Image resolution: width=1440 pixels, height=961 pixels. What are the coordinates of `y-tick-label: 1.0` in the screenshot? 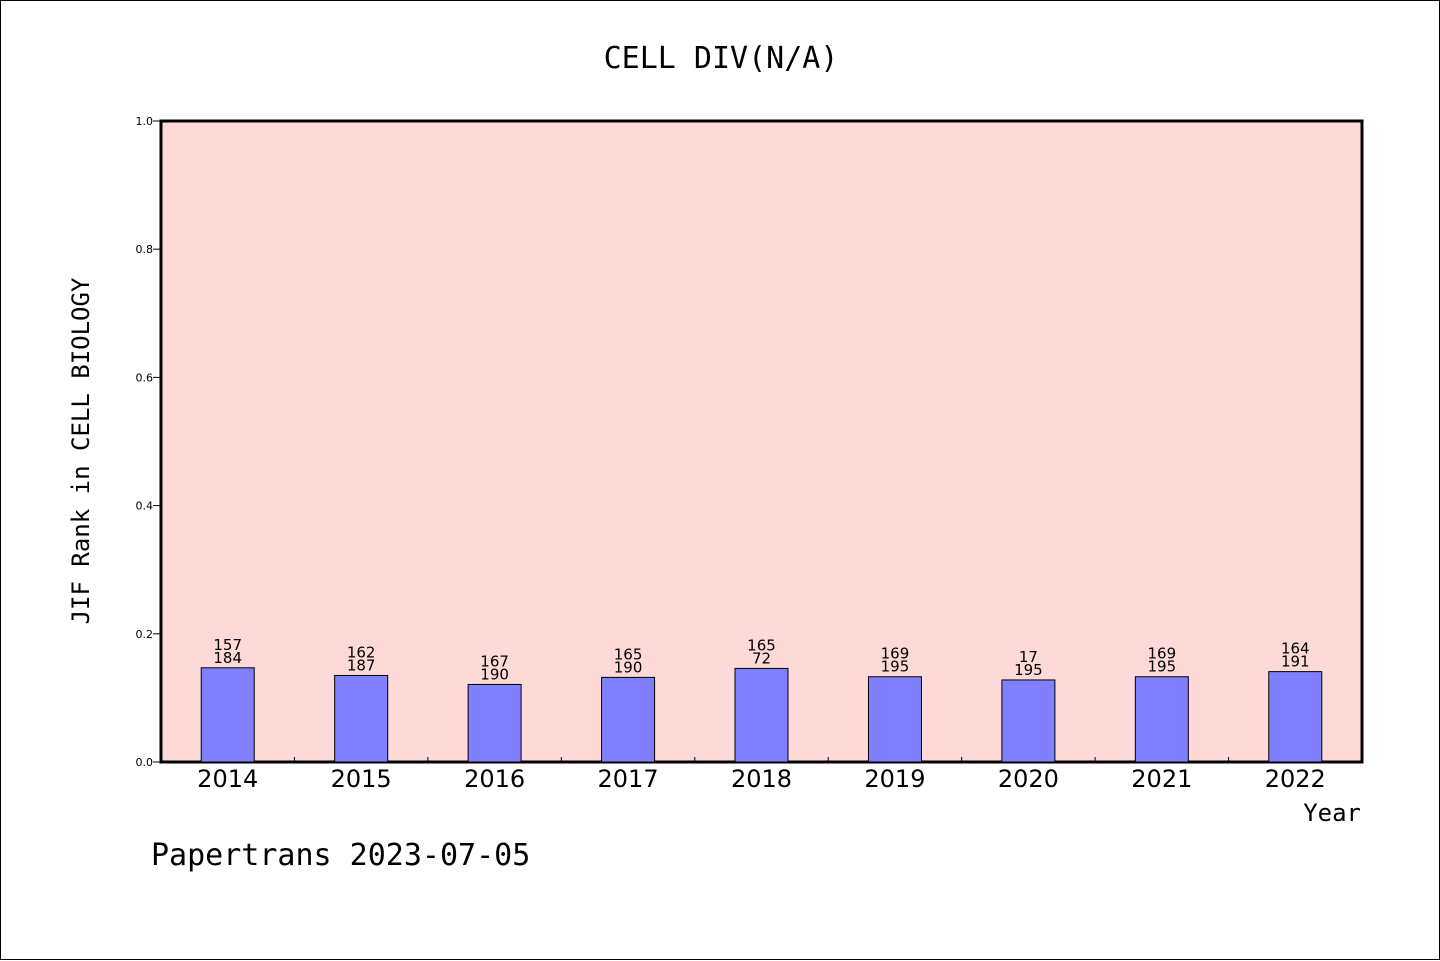 It's located at (145, 121).